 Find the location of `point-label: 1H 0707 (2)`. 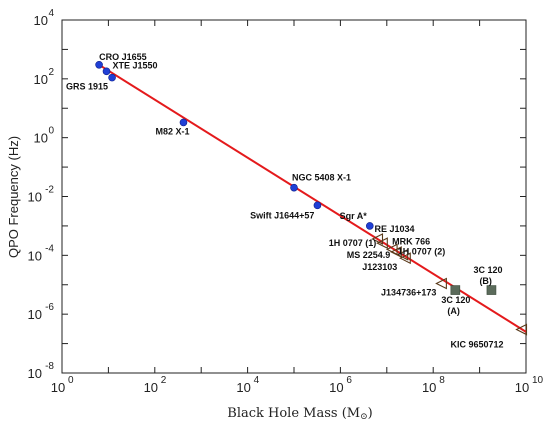

point-label: 1H 0707 (2) is located at coordinates (422, 252).